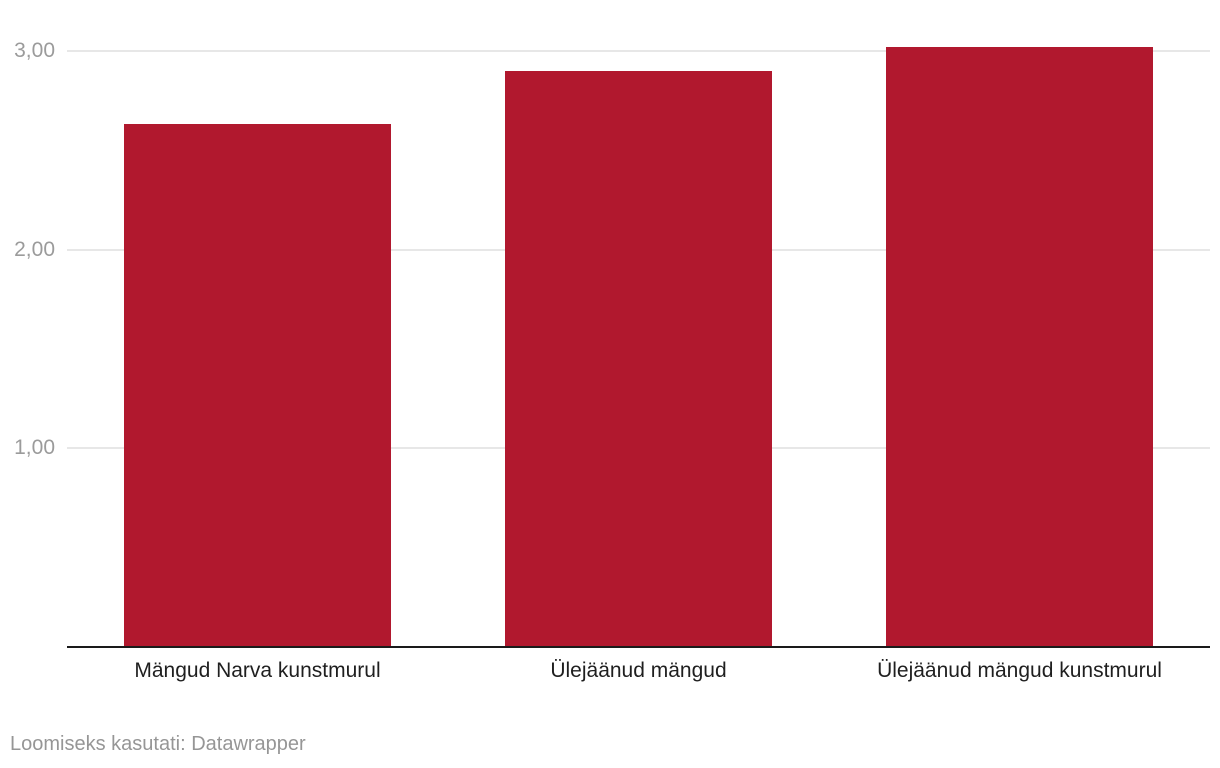  What do you see at coordinates (98, 744) in the screenshot?
I see `attribution-text: Loomiseks kasutati:` at bounding box center [98, 744].